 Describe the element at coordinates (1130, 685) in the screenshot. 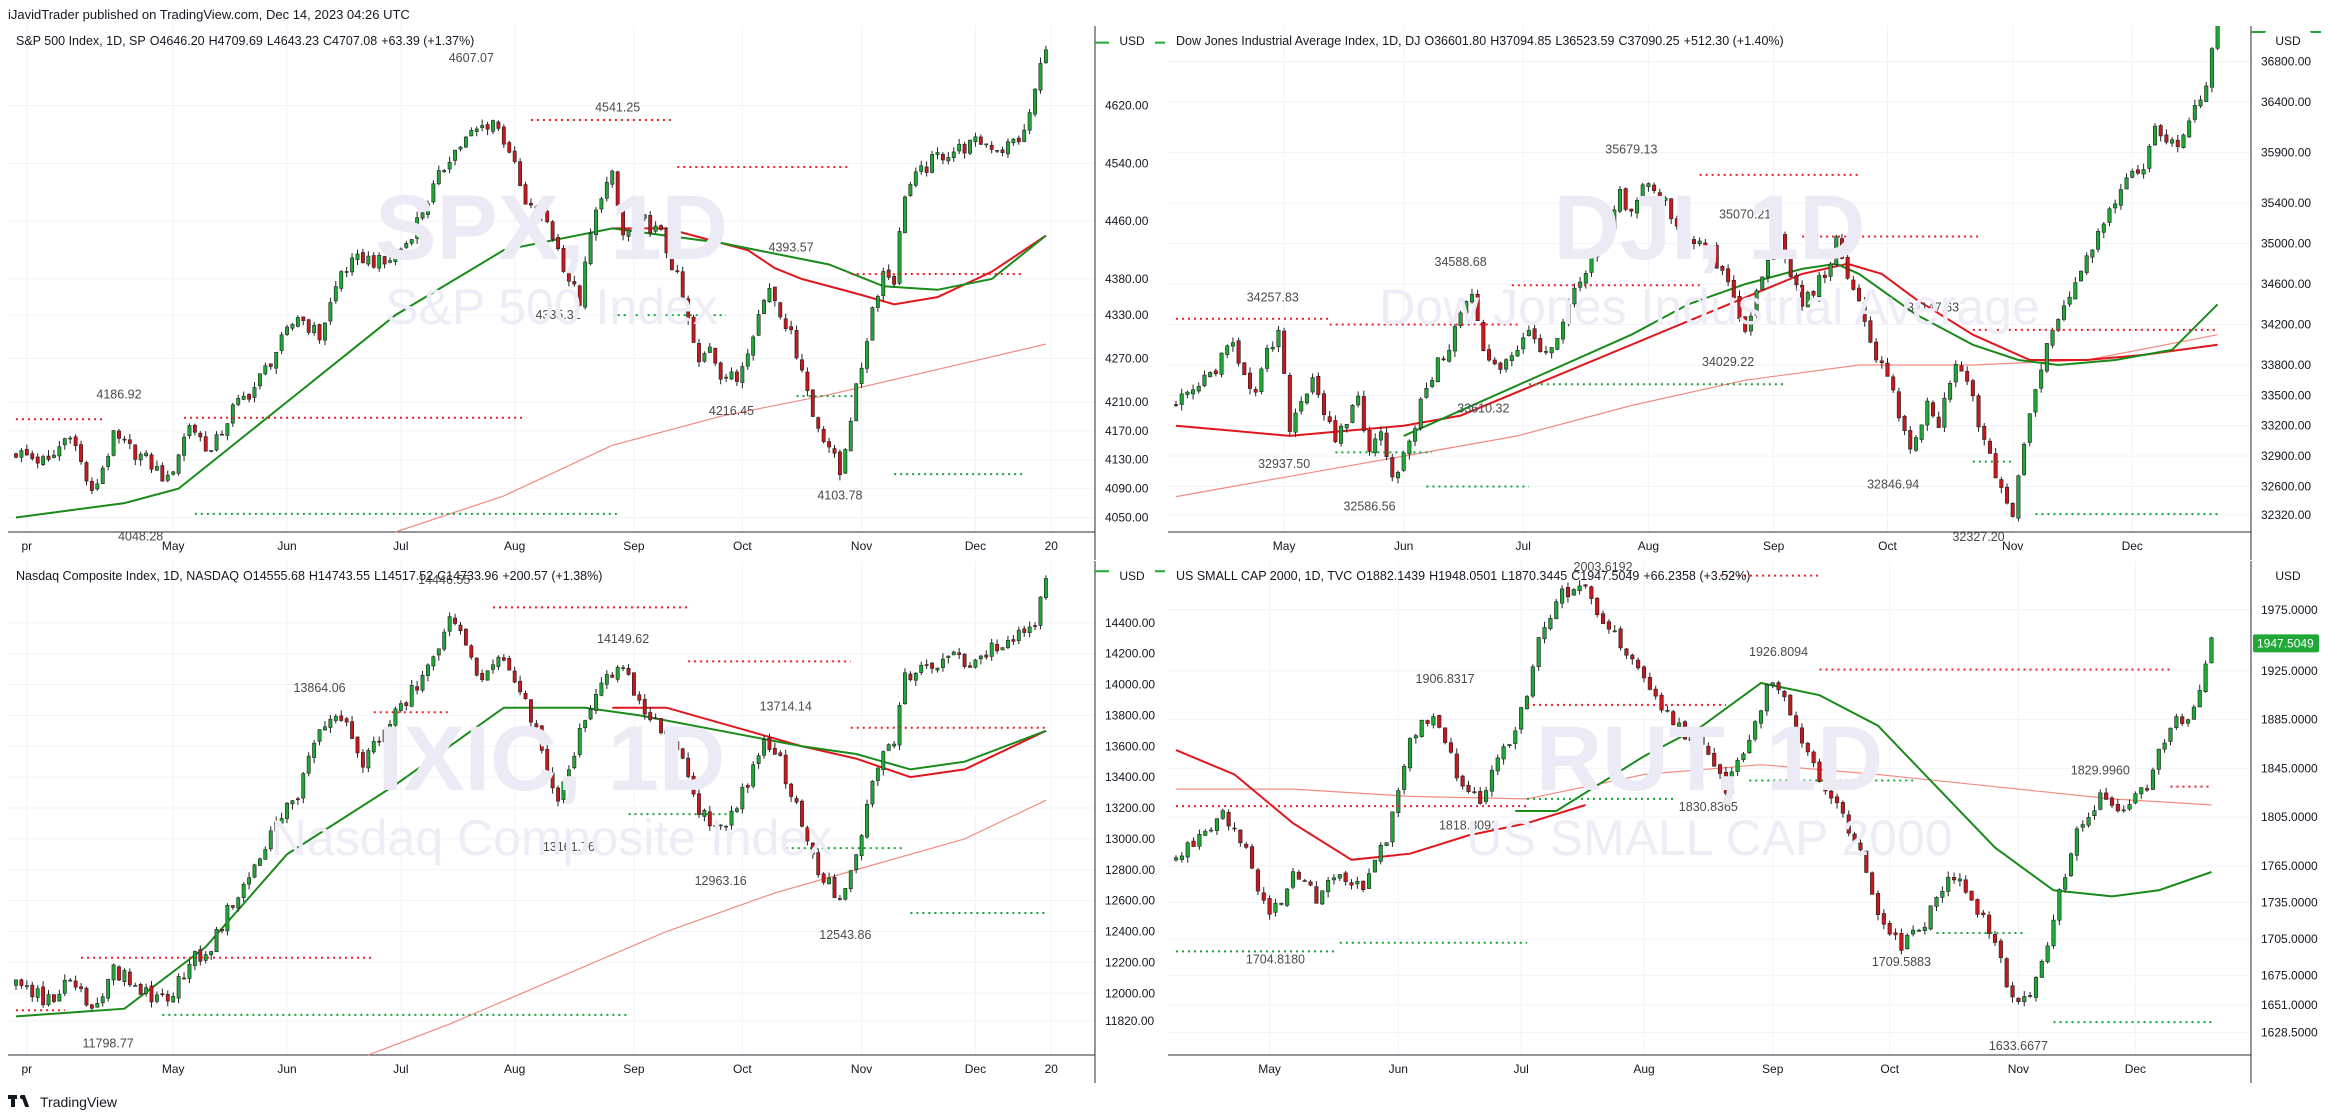

I see `y-tick-label: 14000.00` at that location.